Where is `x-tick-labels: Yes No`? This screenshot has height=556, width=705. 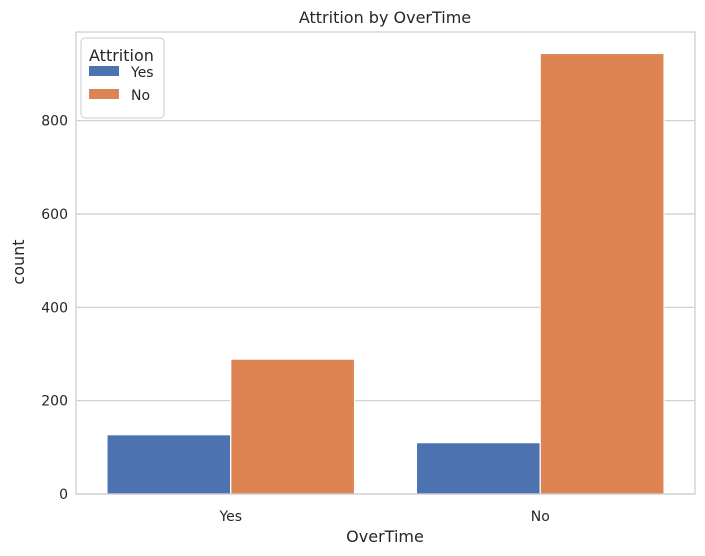
x-tick-labels: Yes No is located at coordinates (383, 517).